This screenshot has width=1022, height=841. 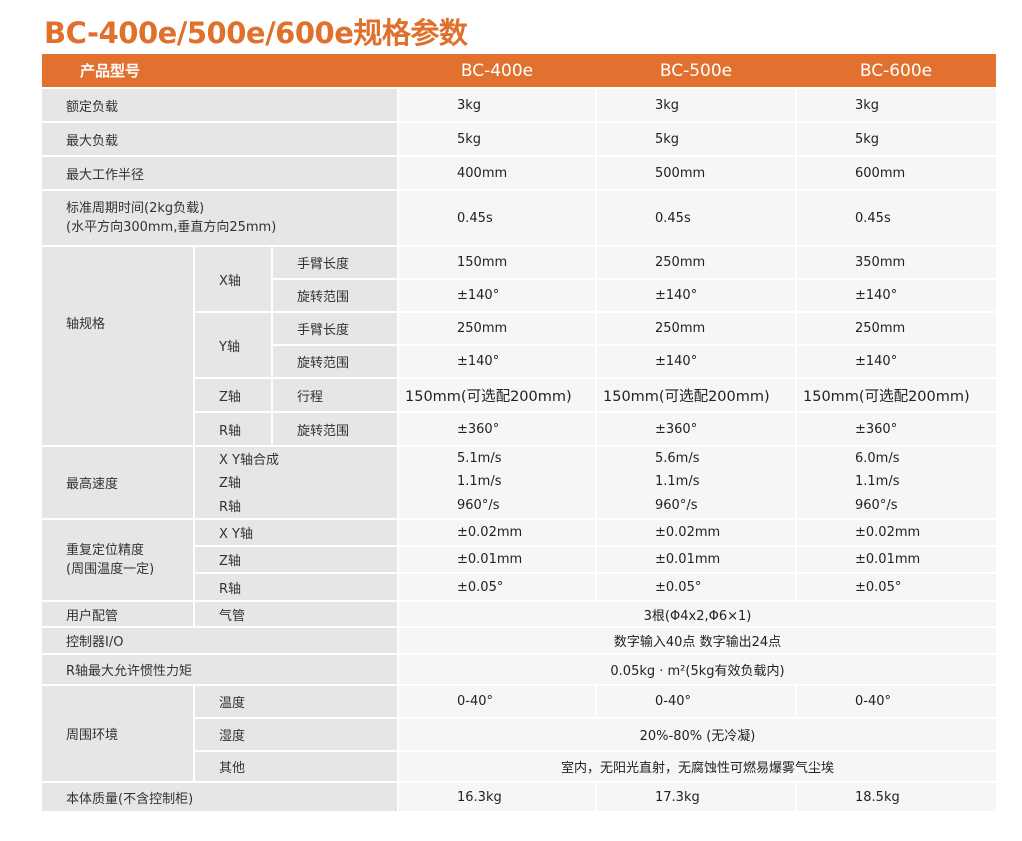 I want to click on model-500e-header: BC-500e, so click(x=696, y=71).